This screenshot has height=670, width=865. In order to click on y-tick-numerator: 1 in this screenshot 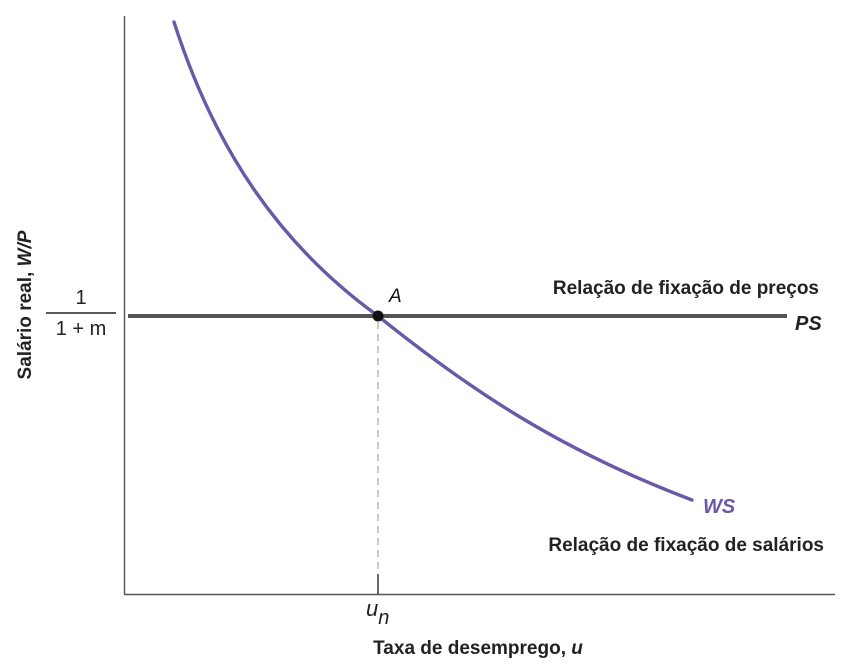, I will do `click(80, 298)`.